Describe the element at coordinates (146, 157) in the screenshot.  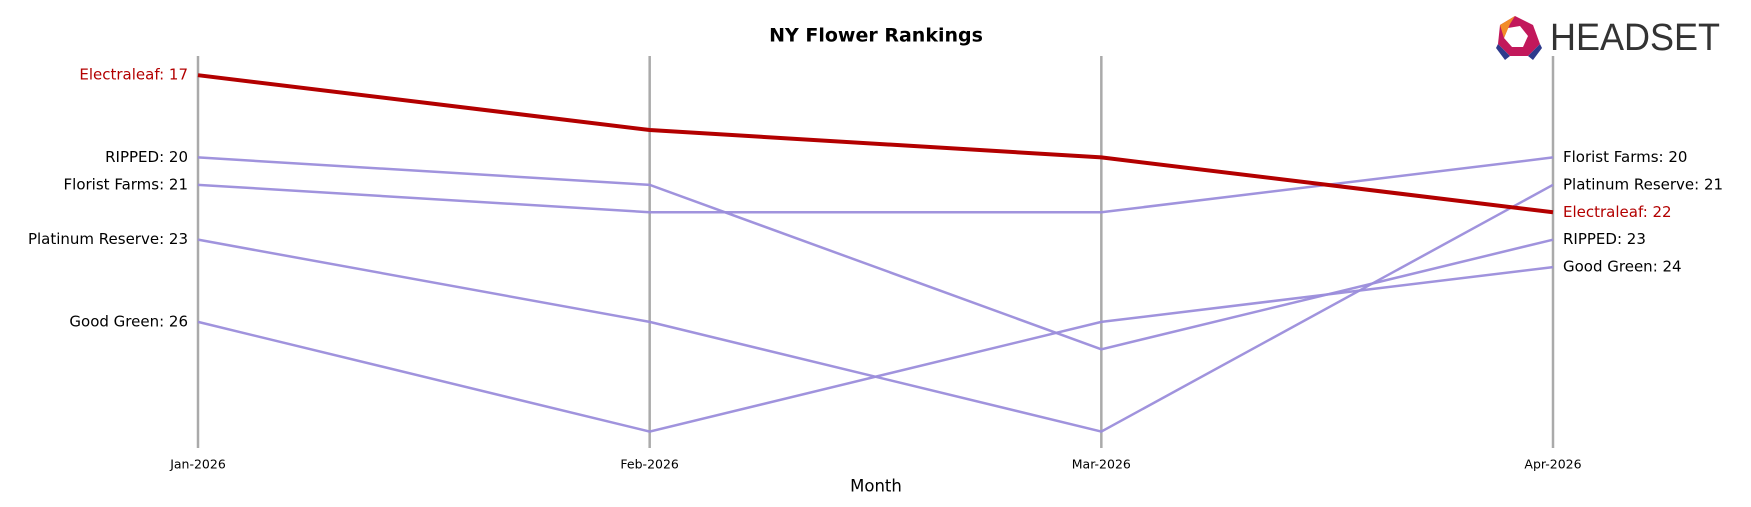
I see `rank-label: RIPPED: 20` at that location.